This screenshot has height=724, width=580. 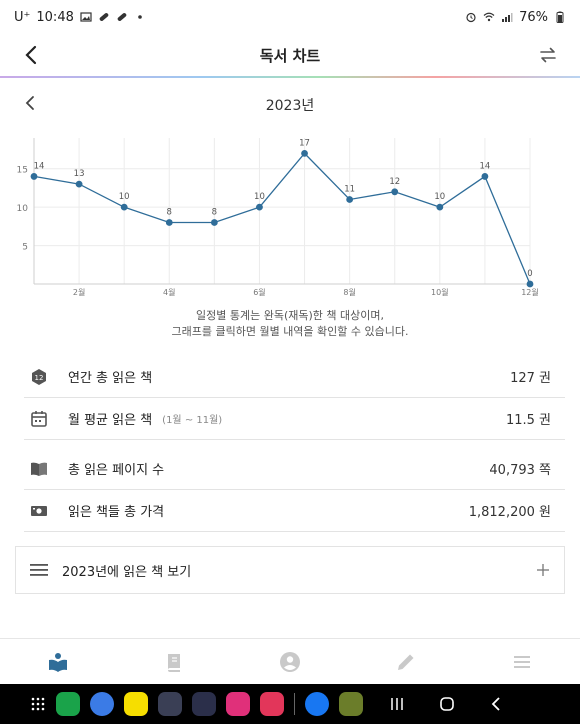 I want to click on back-arrow-icon, so click(x=32, y=55).